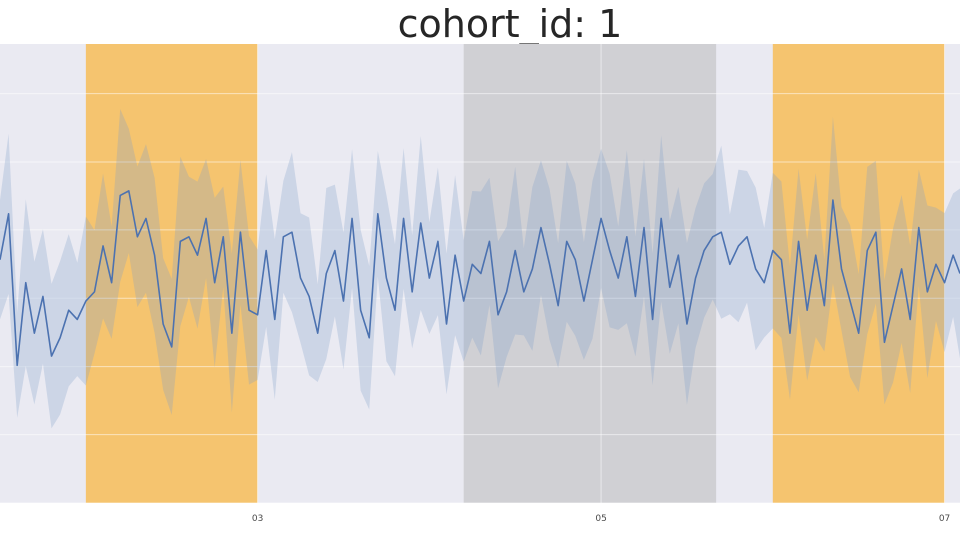 The image size is (960, 540). I want to click on x-tick-label-1: 03, so click(257, 519).